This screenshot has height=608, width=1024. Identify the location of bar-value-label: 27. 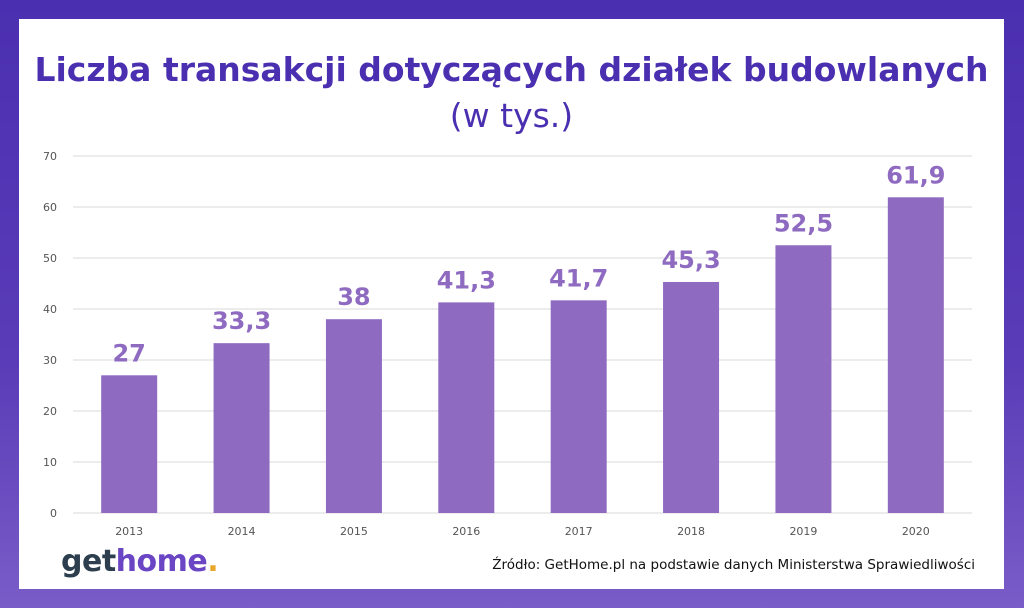
(128, 353).